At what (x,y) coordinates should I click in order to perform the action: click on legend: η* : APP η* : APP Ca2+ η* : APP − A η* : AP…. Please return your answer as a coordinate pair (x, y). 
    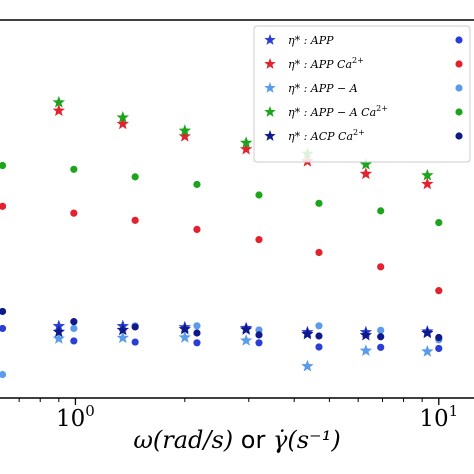
    Looking at the image, I should click on (362, 94).